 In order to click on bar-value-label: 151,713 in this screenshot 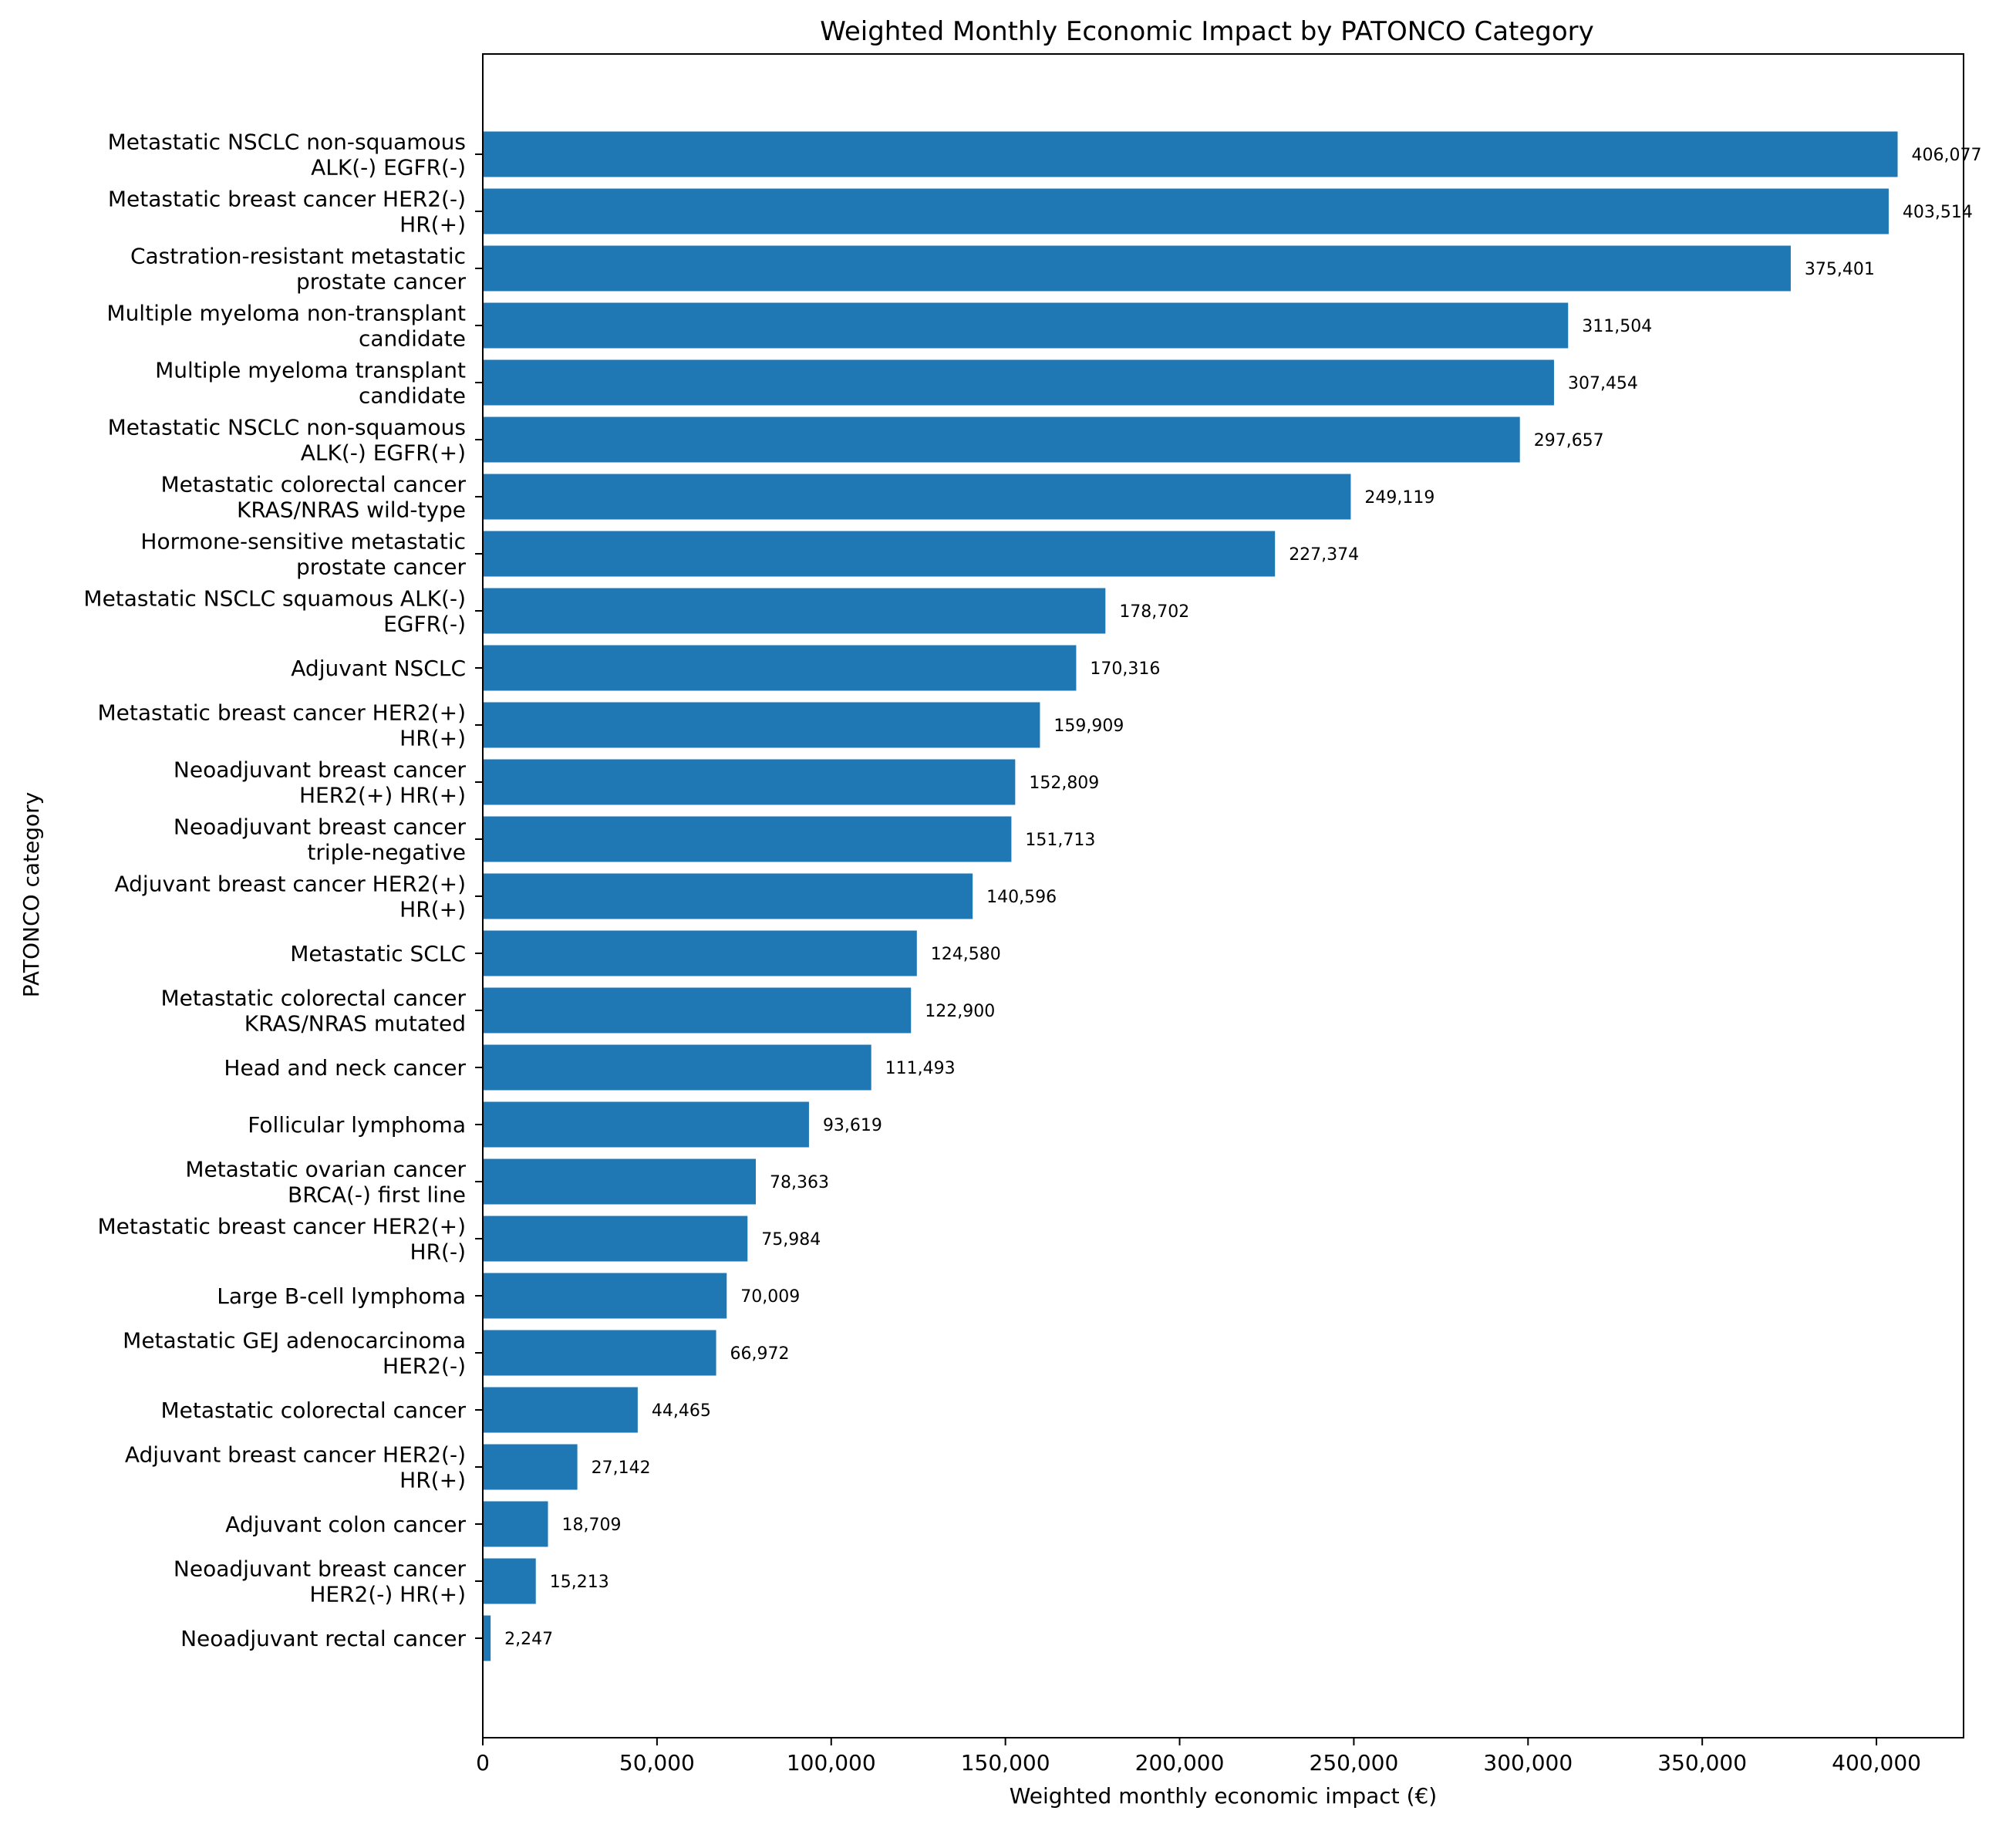, I will do `click(1060, 840)`.